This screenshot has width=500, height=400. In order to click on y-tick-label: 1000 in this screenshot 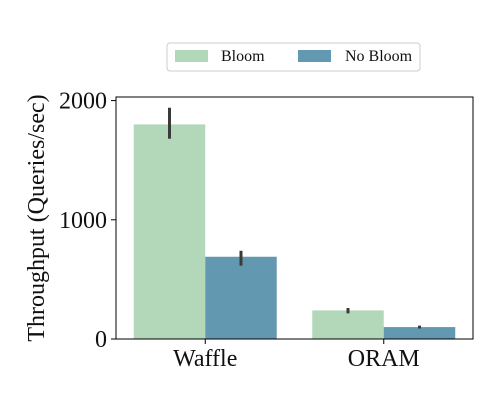, I will do `click(83, 221)`.